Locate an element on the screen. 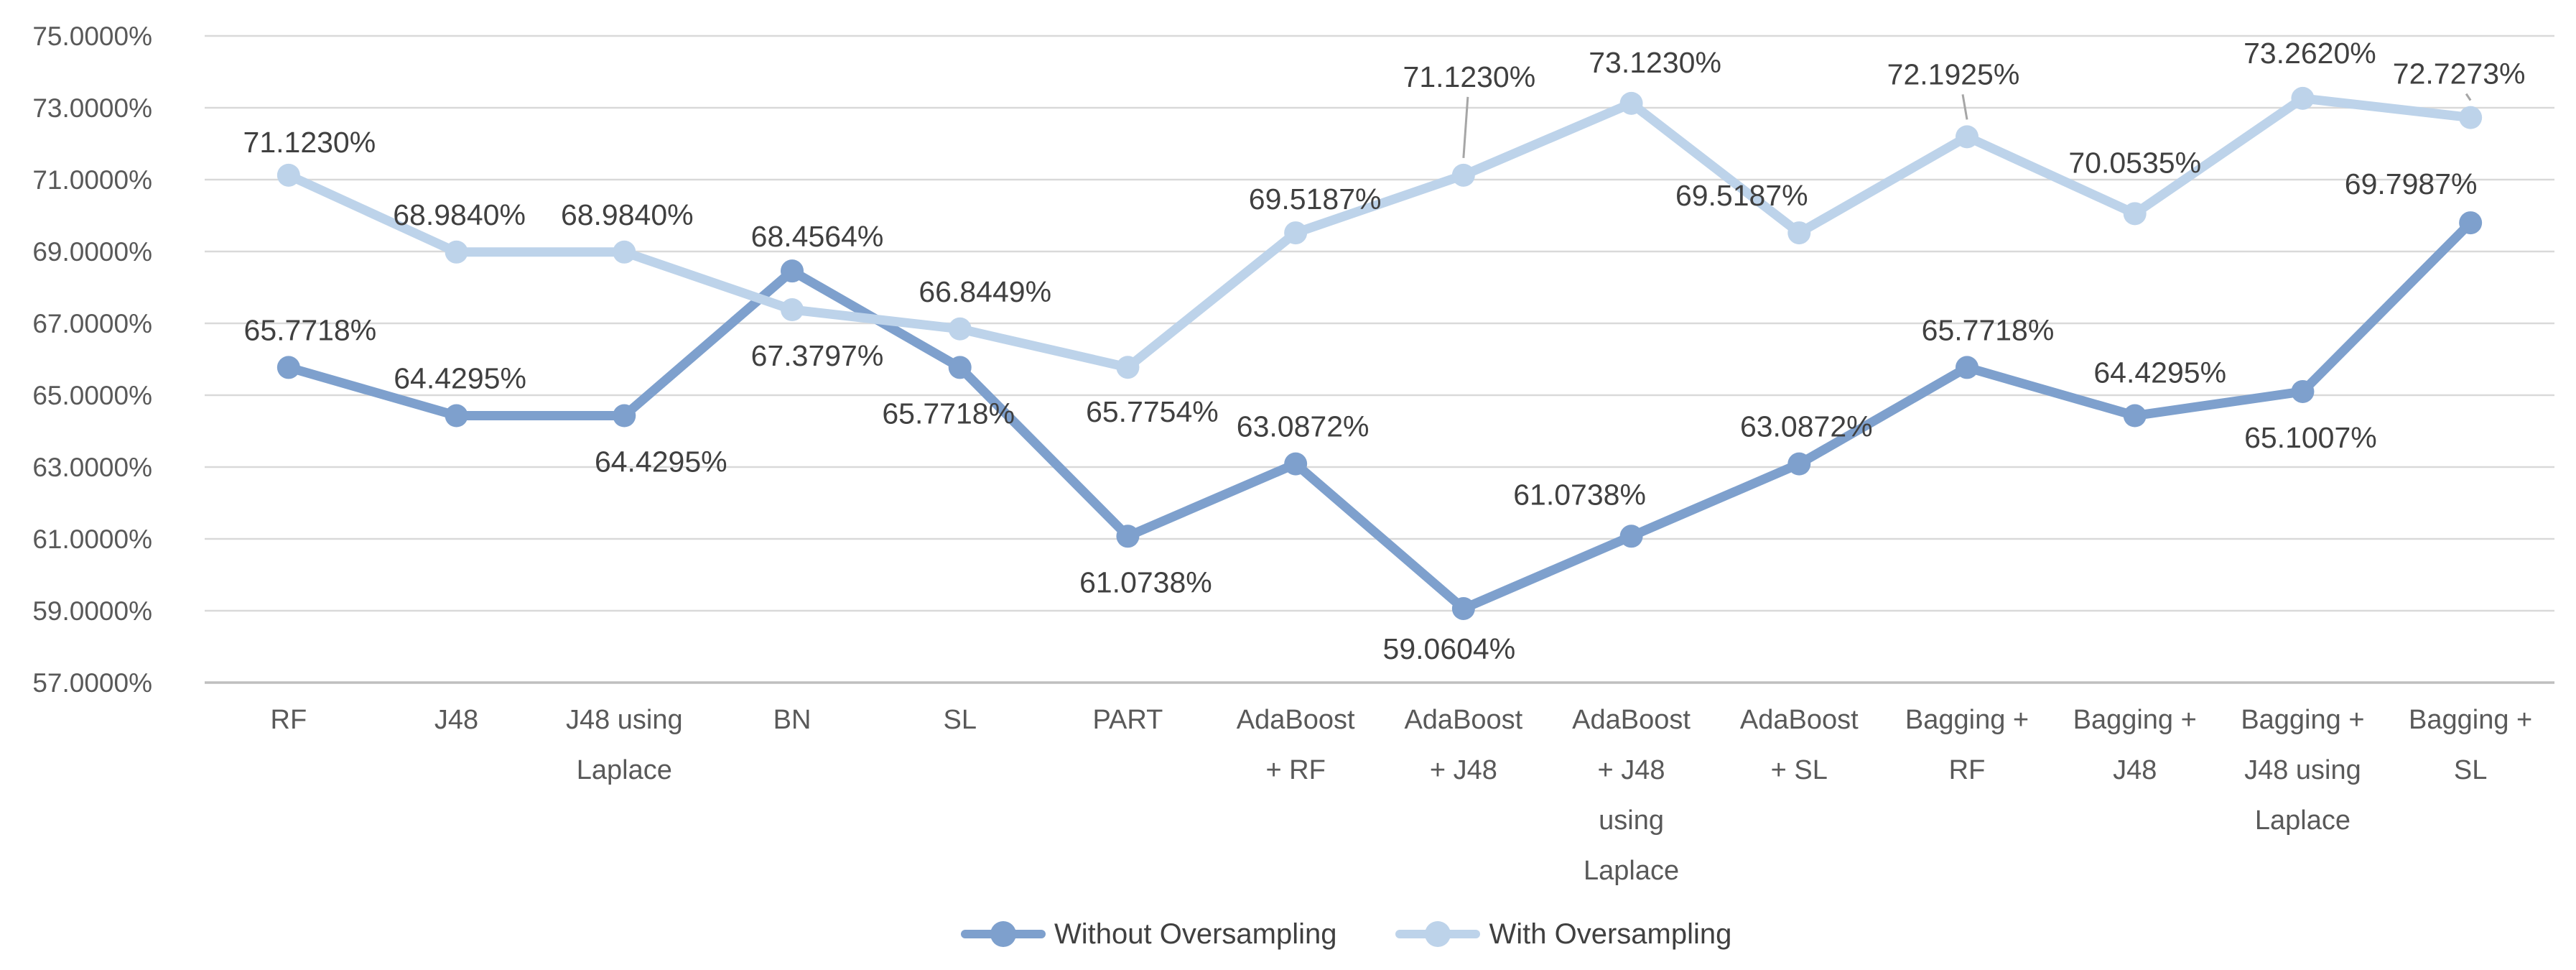  y-axis-tick-label: 65.0000% is located at coordinates (92, 395).